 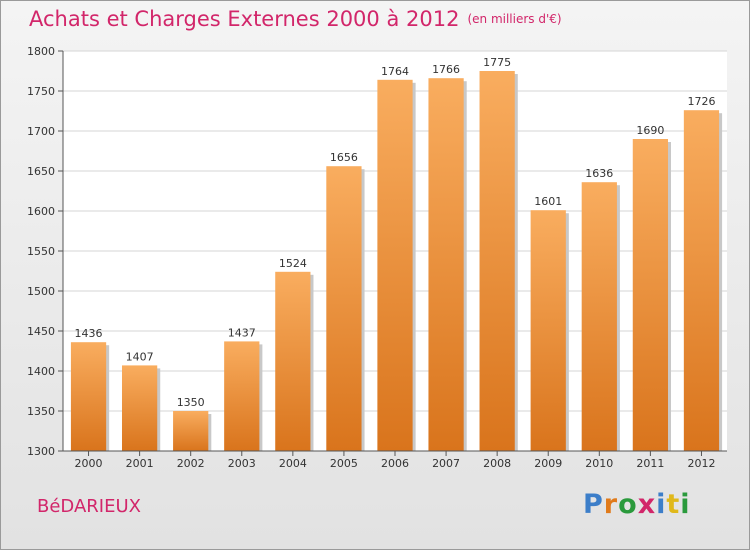 What do you see at coordinates (497, 463) in the screenshot?
I see `x-tick-label: 2008` at bounding box center [497, 463].